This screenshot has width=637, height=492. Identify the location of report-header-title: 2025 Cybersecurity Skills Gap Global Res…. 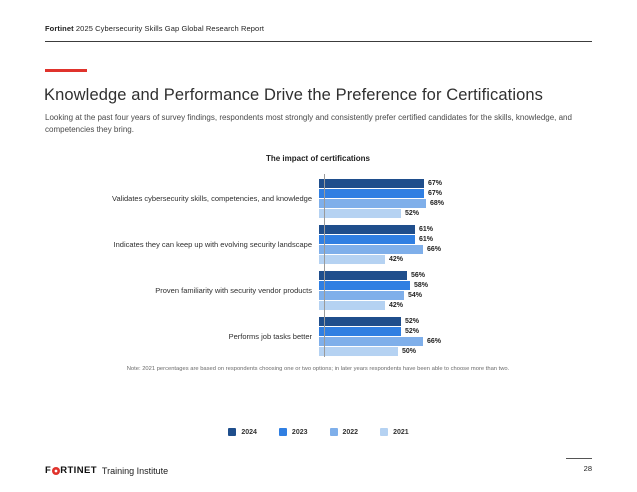
(169, 28).